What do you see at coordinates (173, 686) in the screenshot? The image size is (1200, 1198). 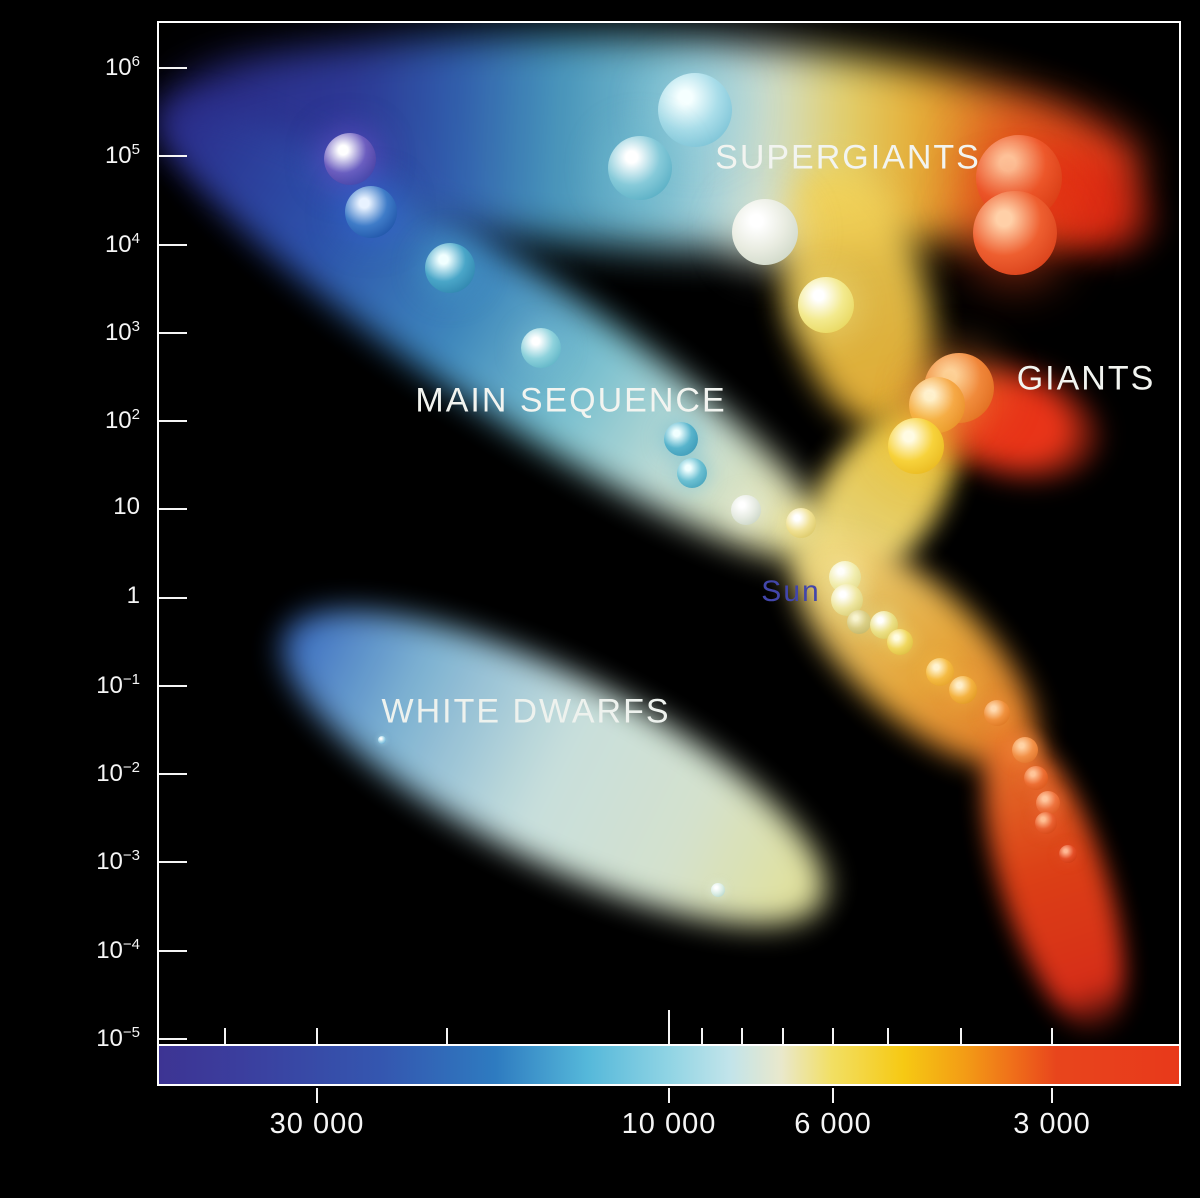 I see `y-tick-0.1` at bounding box center [173, 686].